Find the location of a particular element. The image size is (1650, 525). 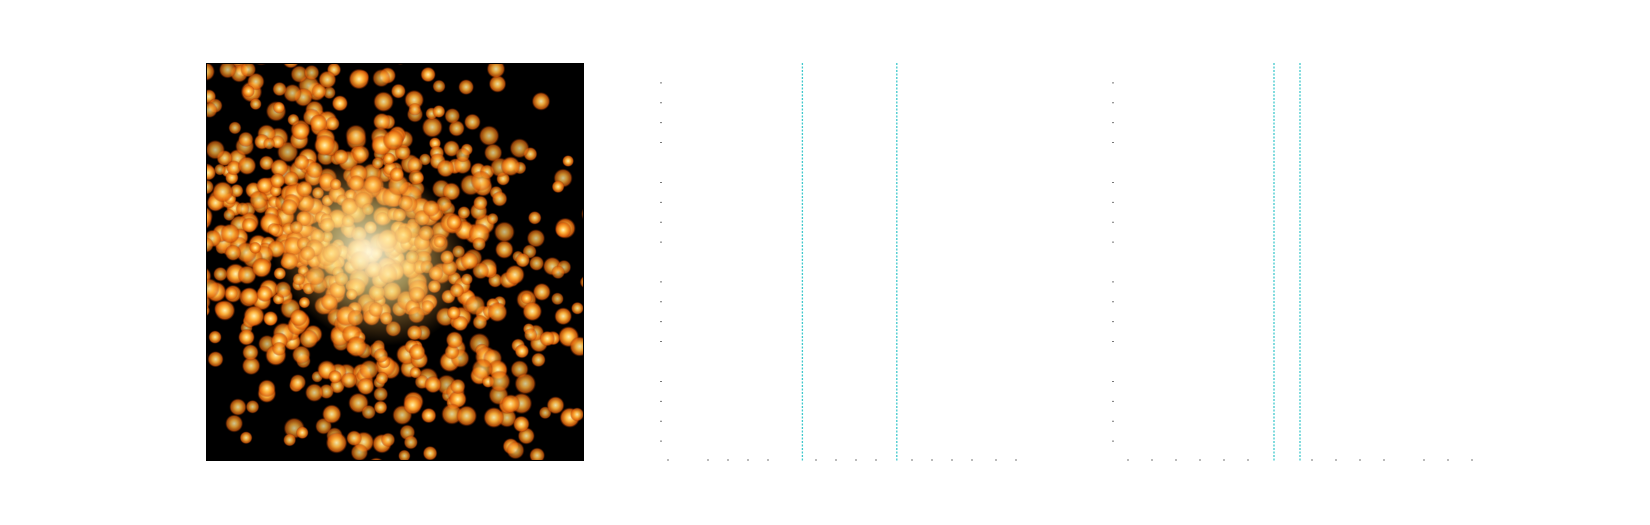

heatmap-core-glow is located at coordinates (370, 252).